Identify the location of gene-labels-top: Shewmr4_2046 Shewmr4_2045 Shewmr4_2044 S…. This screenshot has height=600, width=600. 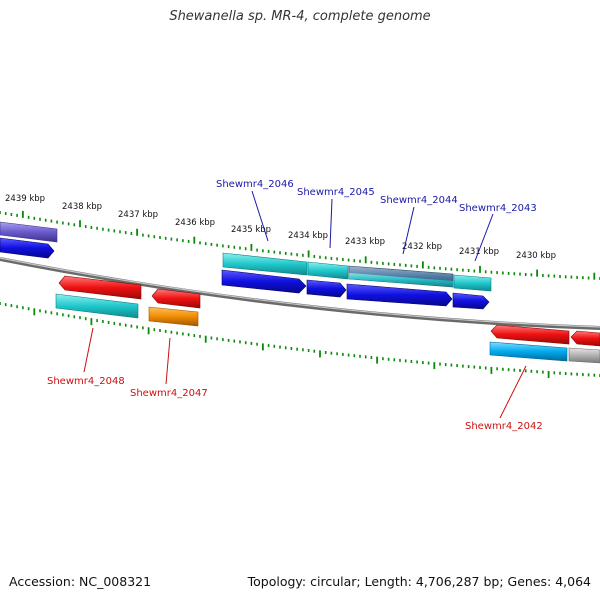
(376, 196).